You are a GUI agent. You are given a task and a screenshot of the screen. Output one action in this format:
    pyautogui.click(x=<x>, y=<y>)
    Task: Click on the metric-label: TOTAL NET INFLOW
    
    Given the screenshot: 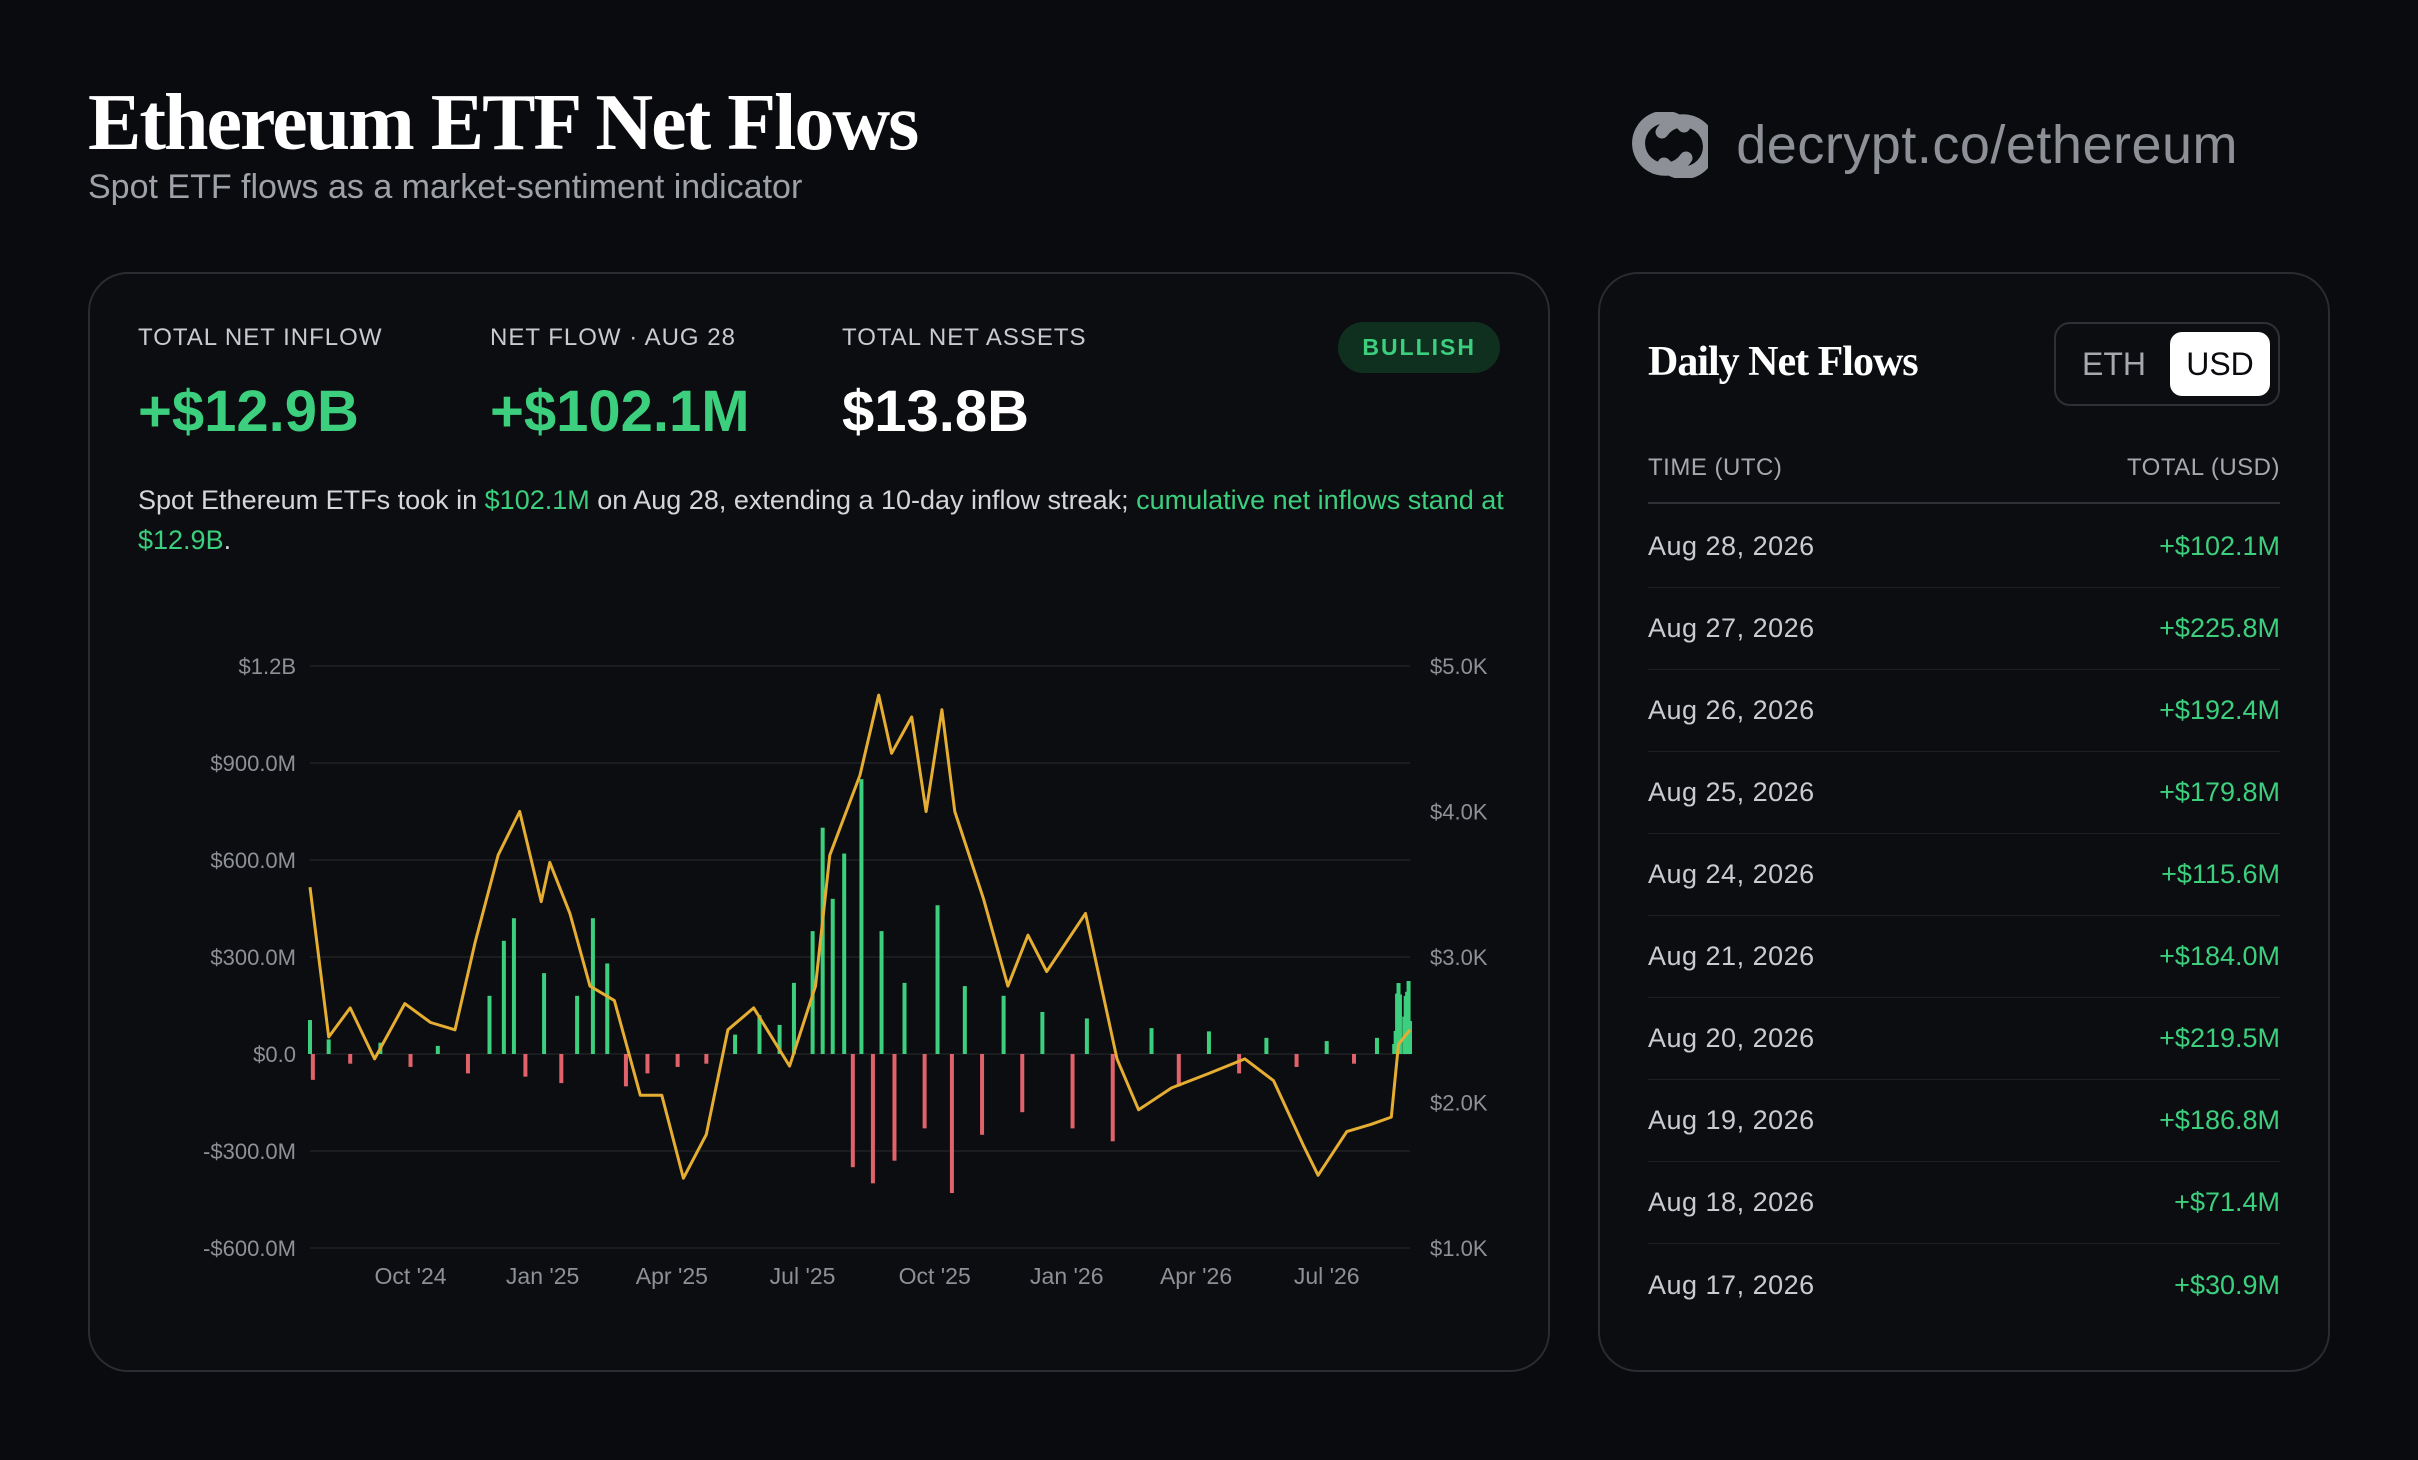 What is the action you would take?
    pyautogui.click(x=260, y=337)
    